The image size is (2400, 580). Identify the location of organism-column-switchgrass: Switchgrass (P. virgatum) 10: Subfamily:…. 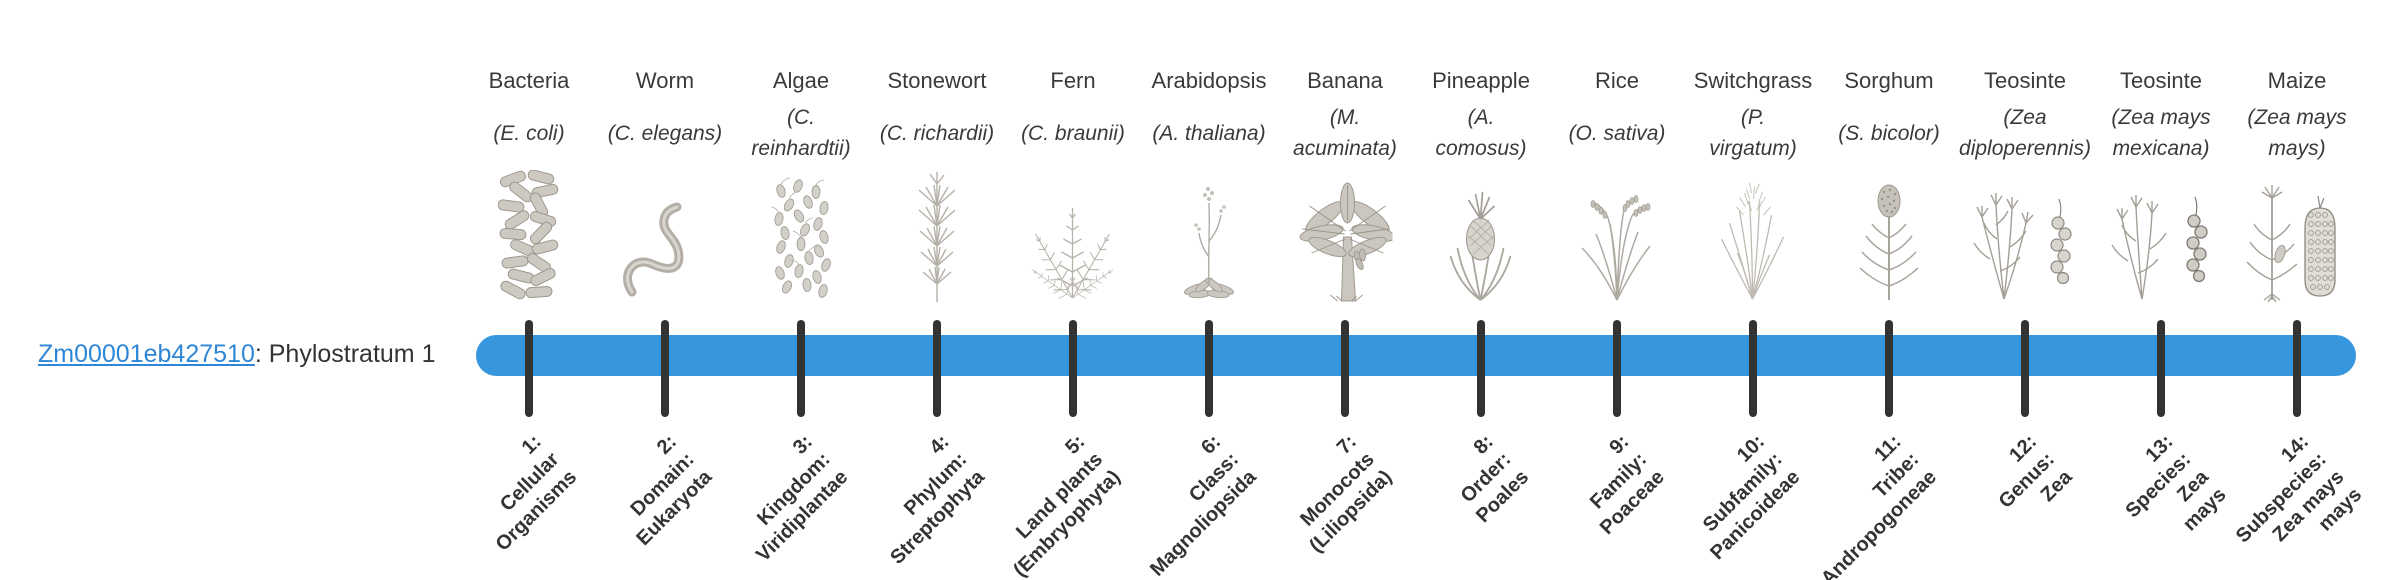
(1753, 290).